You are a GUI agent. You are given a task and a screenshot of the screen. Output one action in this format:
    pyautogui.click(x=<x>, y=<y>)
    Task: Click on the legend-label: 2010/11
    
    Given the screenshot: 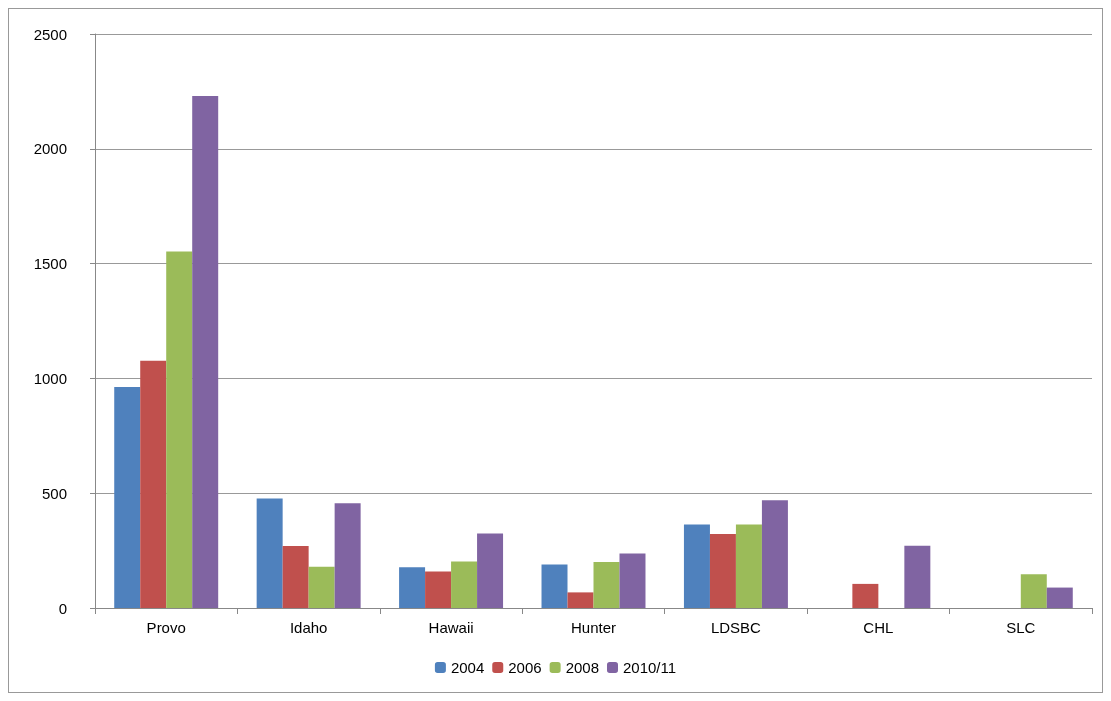 What is the action you would take?
    pyautogui.click(x=650, y=667)
    